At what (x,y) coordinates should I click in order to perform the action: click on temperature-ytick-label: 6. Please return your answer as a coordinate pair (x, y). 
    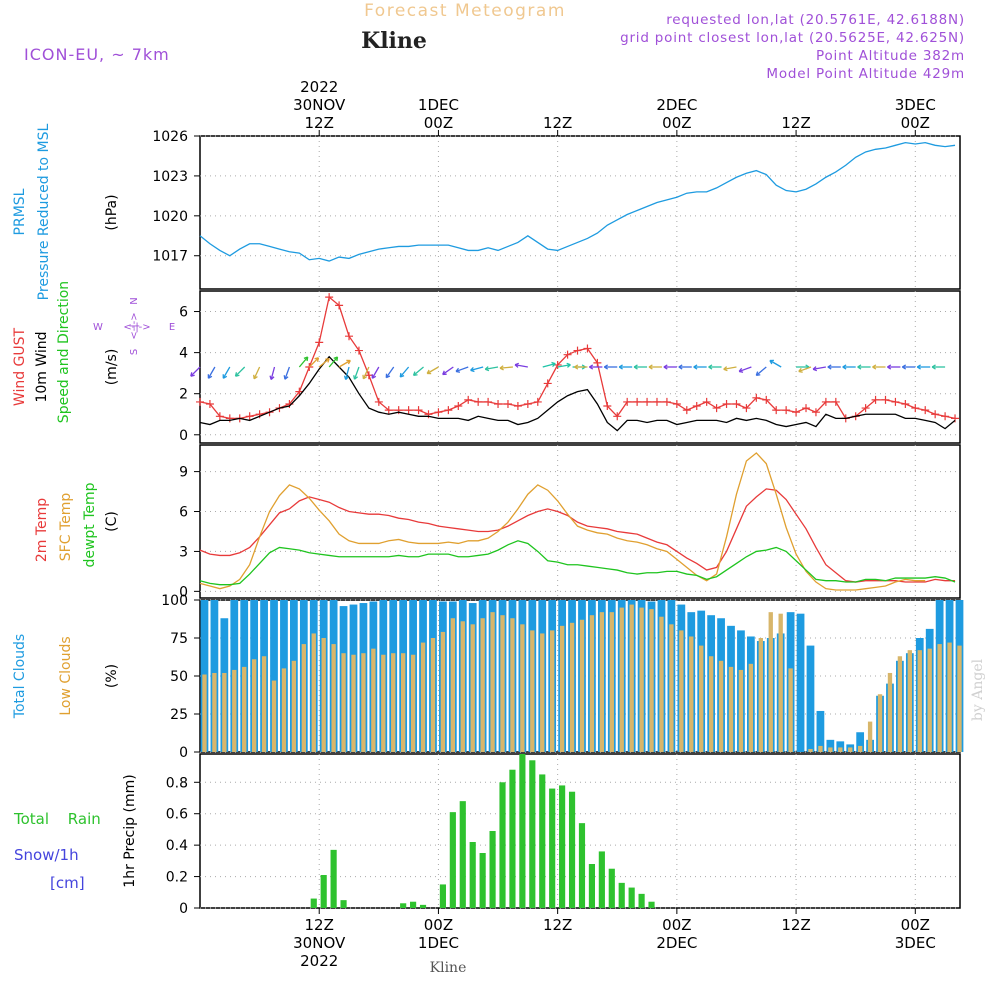
    Looking at the image, I should click on (183, 513).